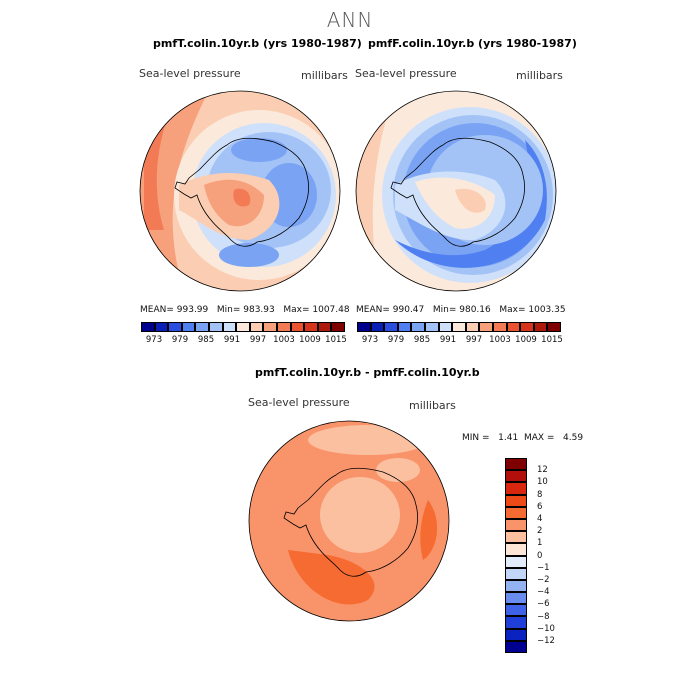  What do you see at coordinates (459, 327) in the screenshot?
I see `panel-2-colorbar` at bounding box center [459, 327].